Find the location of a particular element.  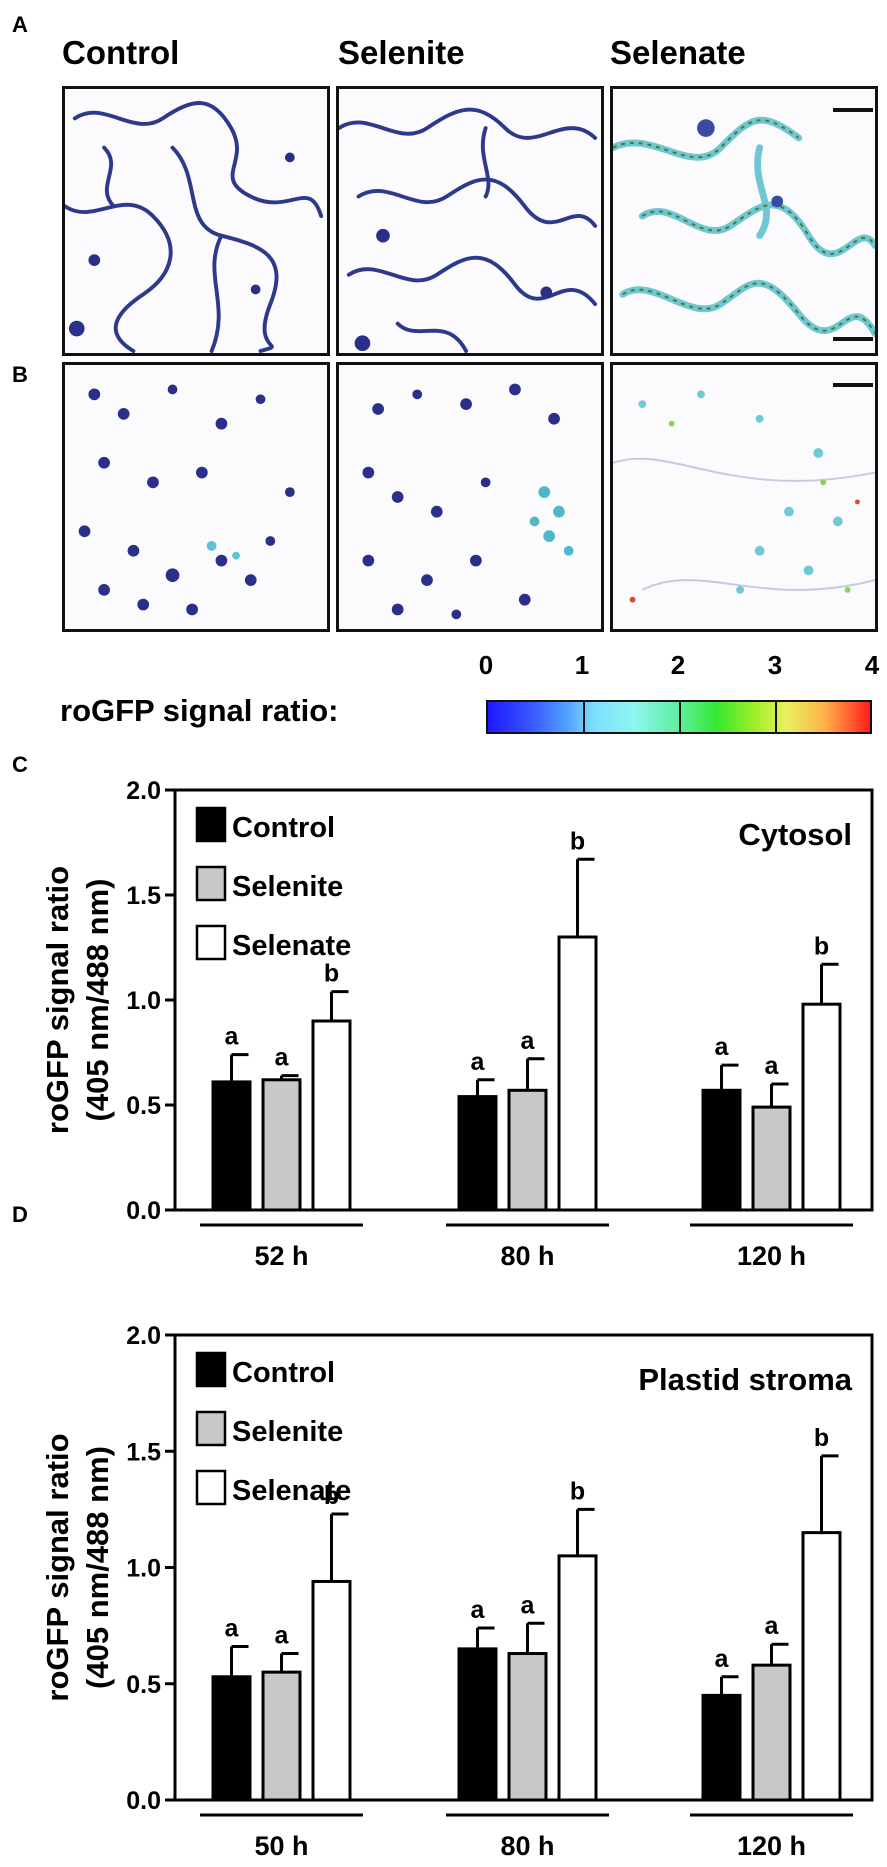

cytosol-ytick-label-4: 2.0 is located at coordinates (143, 791).